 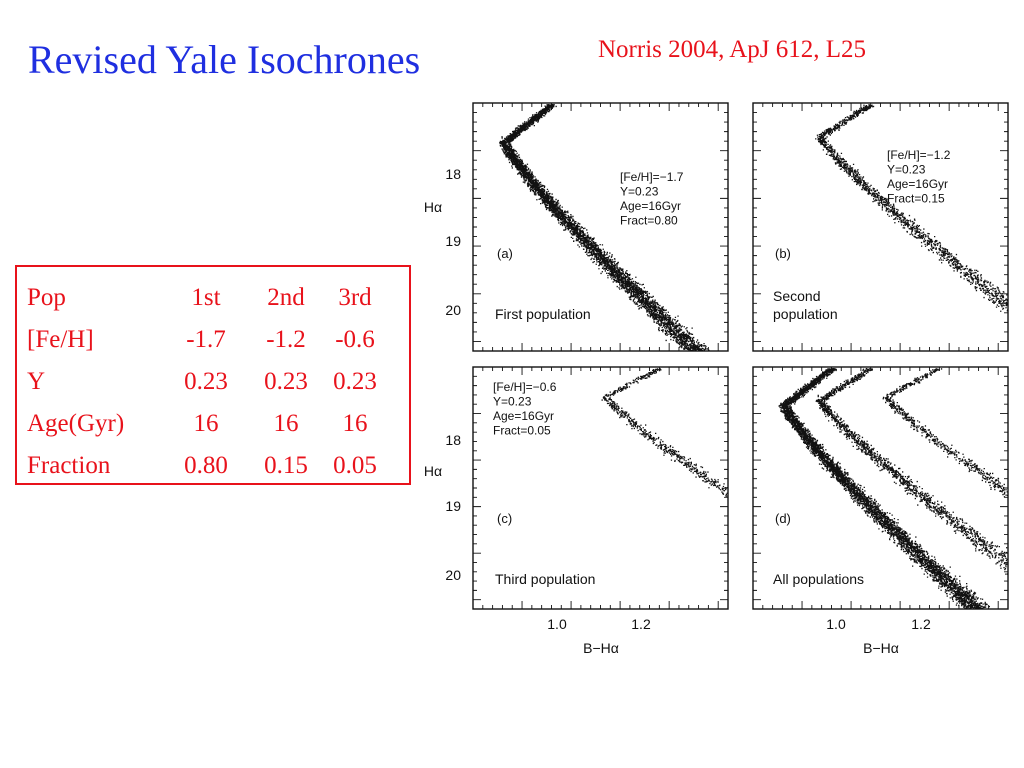 I want to click on panel-caption: All populations, so click(x=818, y=579).